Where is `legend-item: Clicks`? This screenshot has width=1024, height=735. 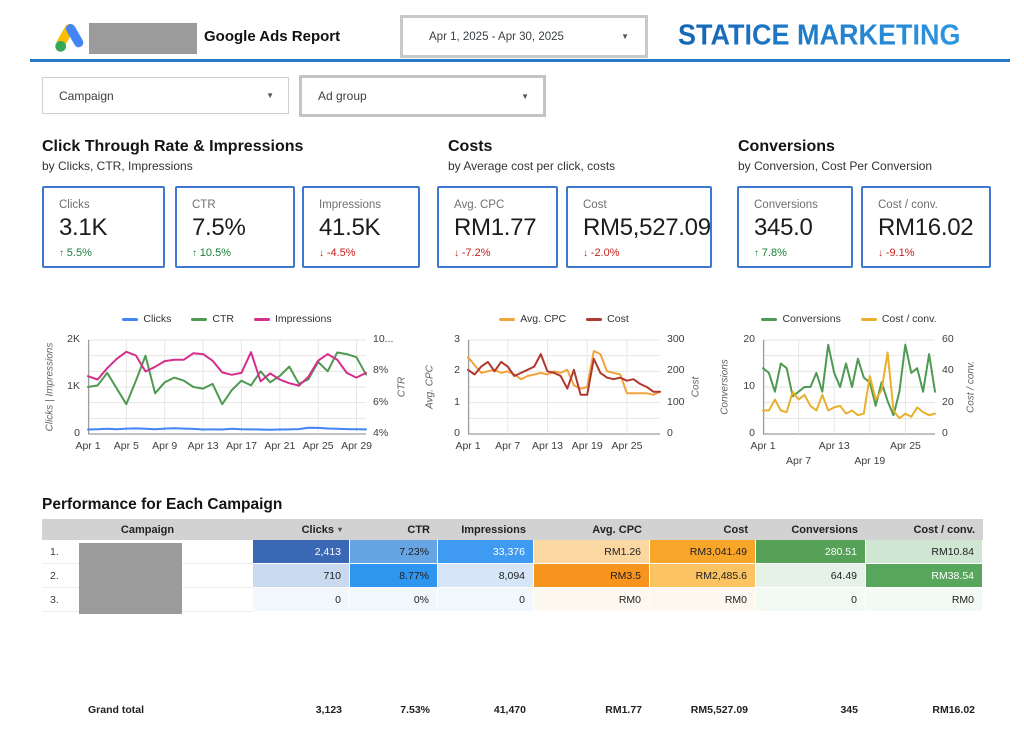 legend-item: Clicks is located at coordinates (146, 319).